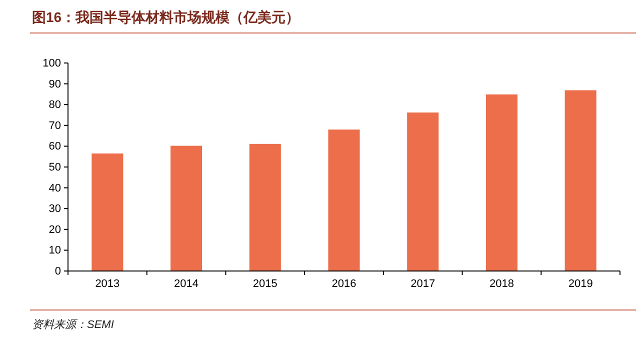 This screenshot has width=643, height=342. Describe the element at coordinates (54, 84) in the screenshot. I see `y-tick-label: 90` at that location.